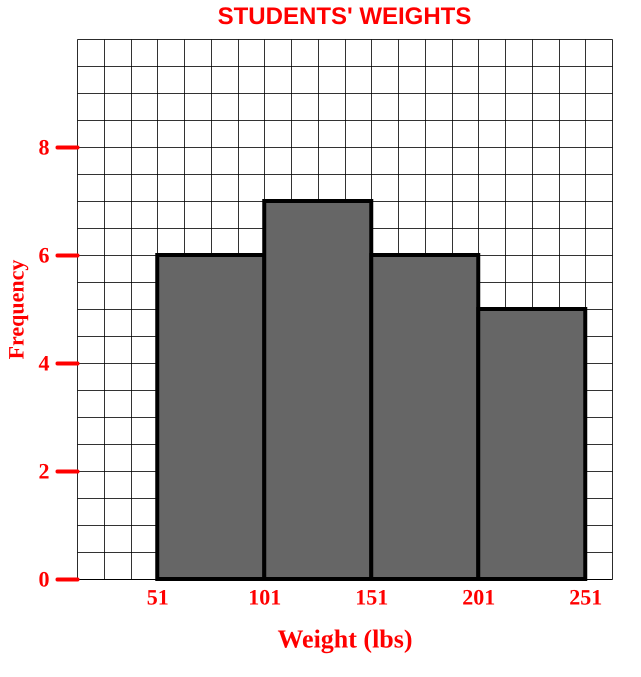  I want to click on x-axis-title: Weight (lbs), so click(345, 639).